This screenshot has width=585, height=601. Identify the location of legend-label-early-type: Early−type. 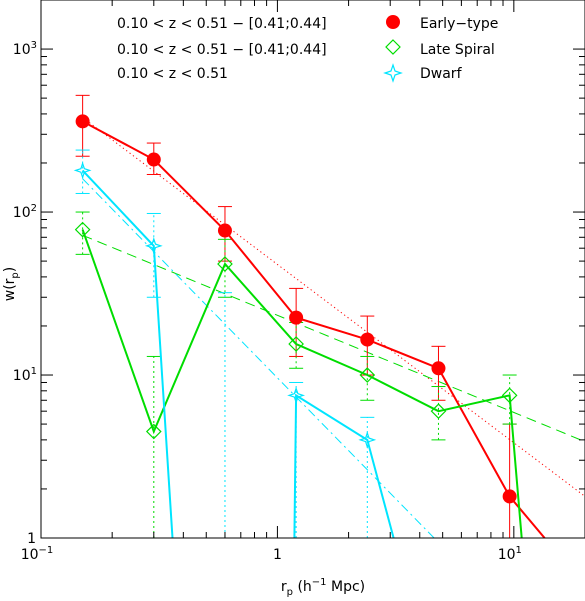
(459, 24).